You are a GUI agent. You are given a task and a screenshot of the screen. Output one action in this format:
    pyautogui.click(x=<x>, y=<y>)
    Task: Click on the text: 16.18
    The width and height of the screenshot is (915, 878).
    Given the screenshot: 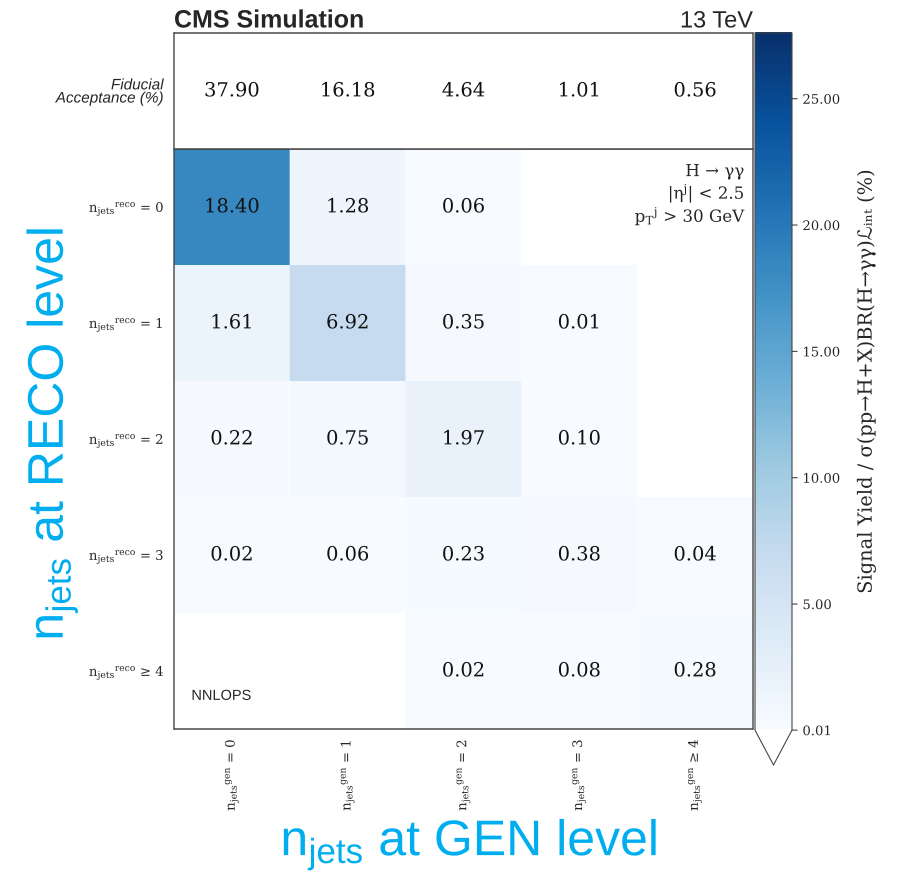 What is the action you would take?
    pyautogui.click(x=348, y=89)
    